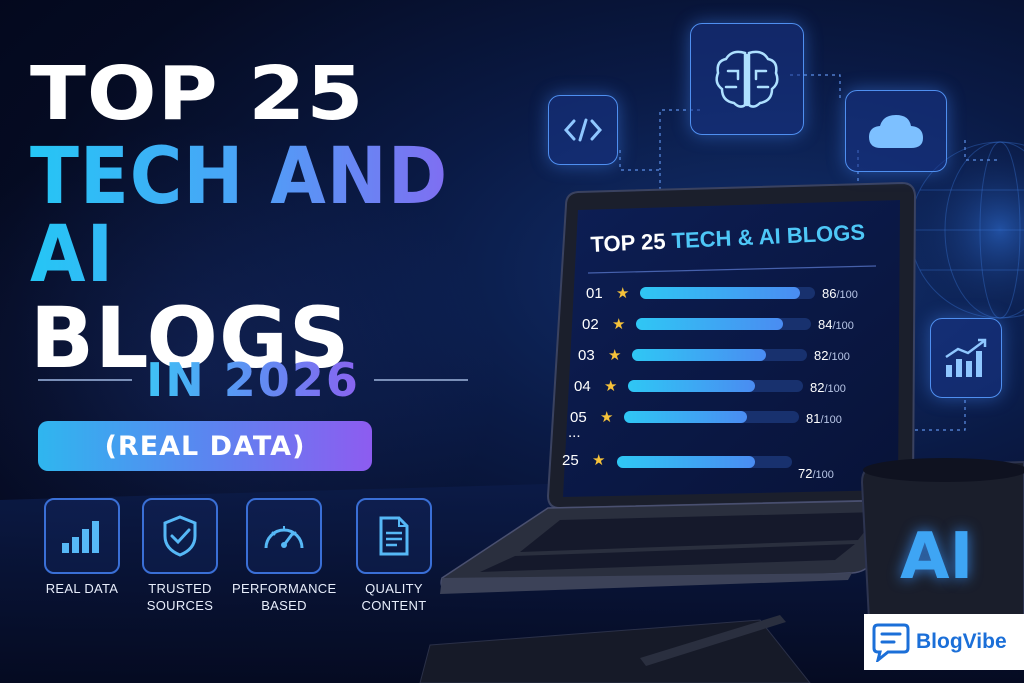 Image resolution: width=1024 pixels, height=683 pixels. What do you see at coordinates (82, 536) in the screenshot?
I see `bar-chart-icon` at bounding box center [82, 536].